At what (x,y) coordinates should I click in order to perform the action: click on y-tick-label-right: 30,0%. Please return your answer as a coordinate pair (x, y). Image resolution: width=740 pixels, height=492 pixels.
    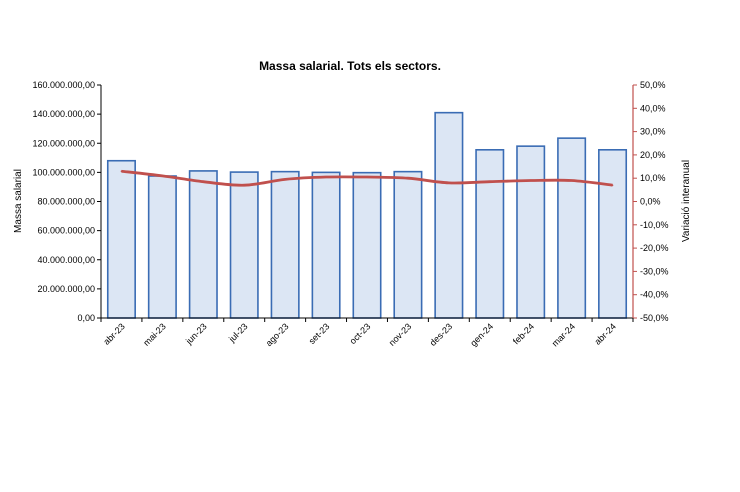
    Looking at the image, I should click on (653, 132).